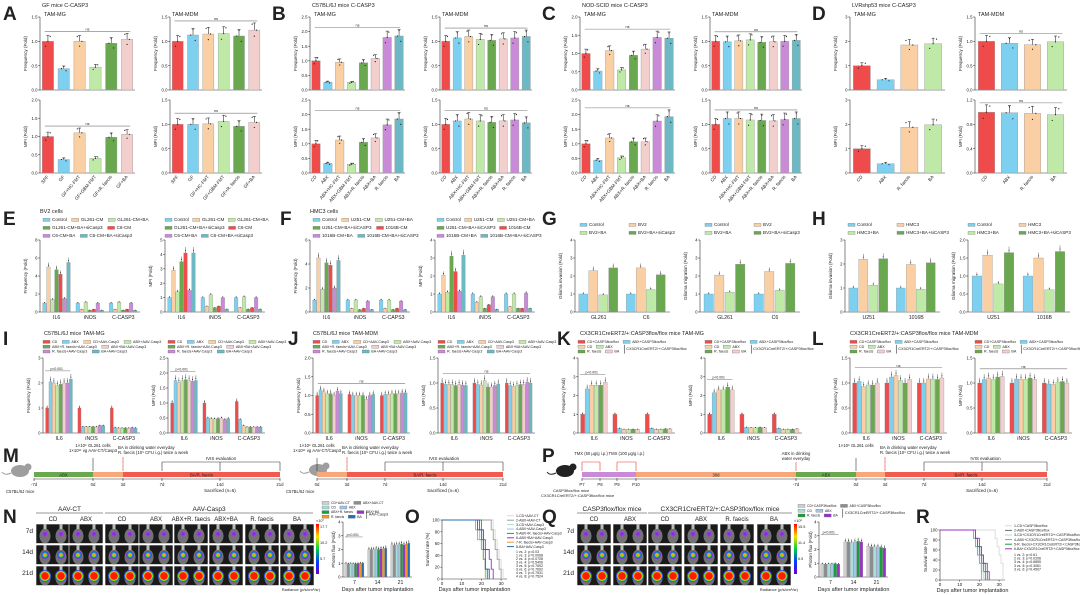 This screenshot has height=595, width=1080. I want to click on x-tick-label: BA, so click(1053, 178).